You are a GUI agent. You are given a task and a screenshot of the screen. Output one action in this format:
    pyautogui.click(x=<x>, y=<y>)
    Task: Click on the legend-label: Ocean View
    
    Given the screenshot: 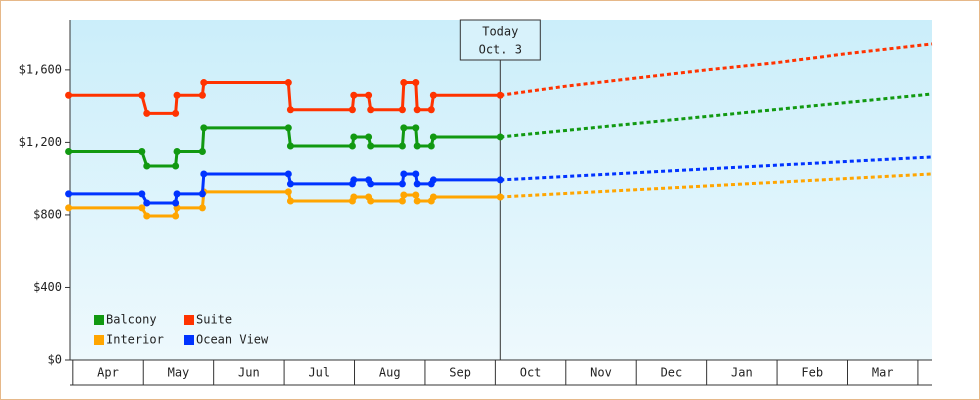 What is the action you would take?
    pyautogui.click(x=232, y=340)
    